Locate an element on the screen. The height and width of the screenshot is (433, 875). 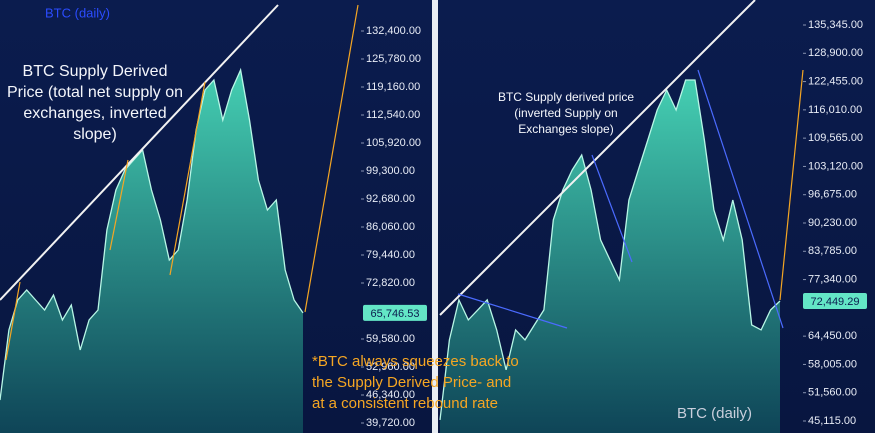
y-tick-label: 99,300.00 is located at coordinates (390, 171).